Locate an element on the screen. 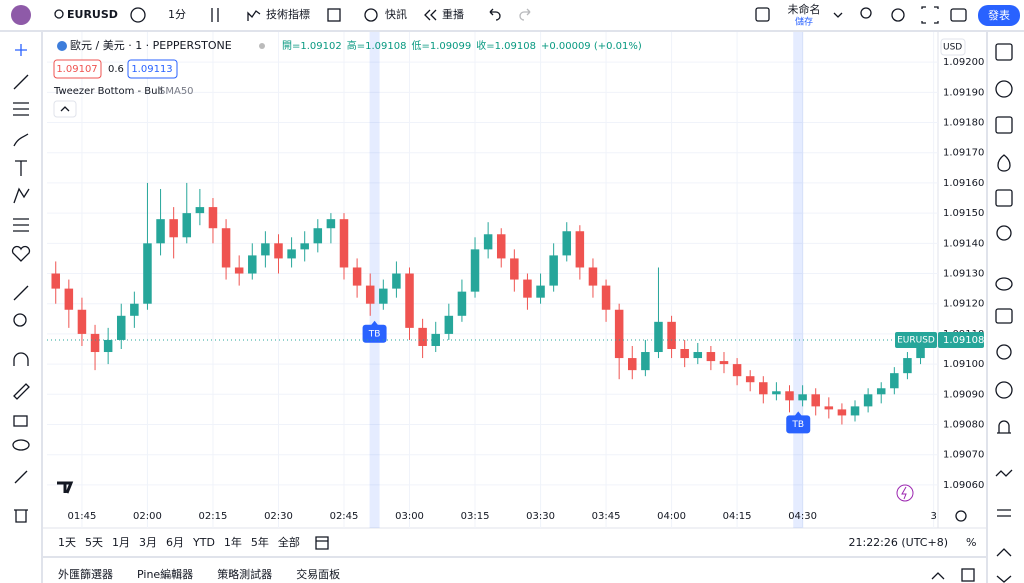  expand is located at coordinates (1004, 579).